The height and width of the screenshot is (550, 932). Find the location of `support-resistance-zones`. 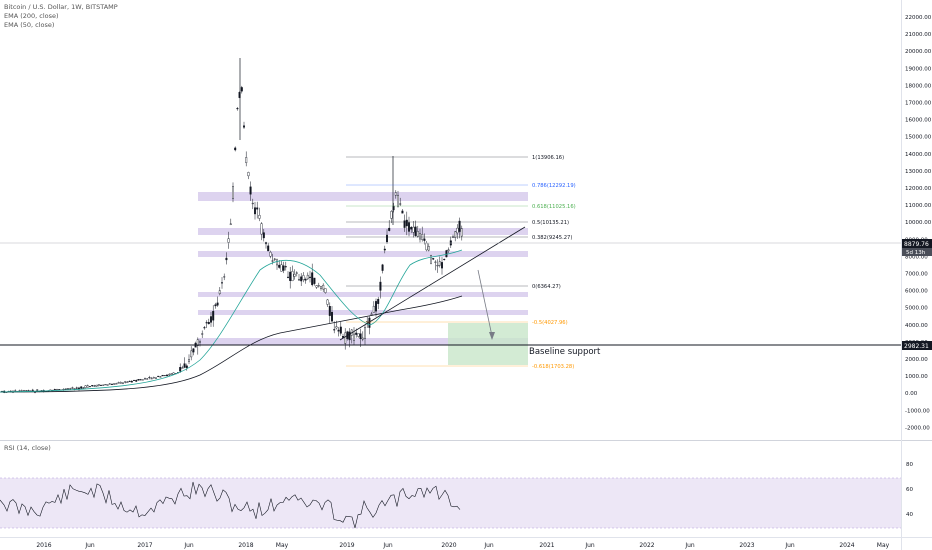

support-resistance-zones is located at coordinates (363, 268).